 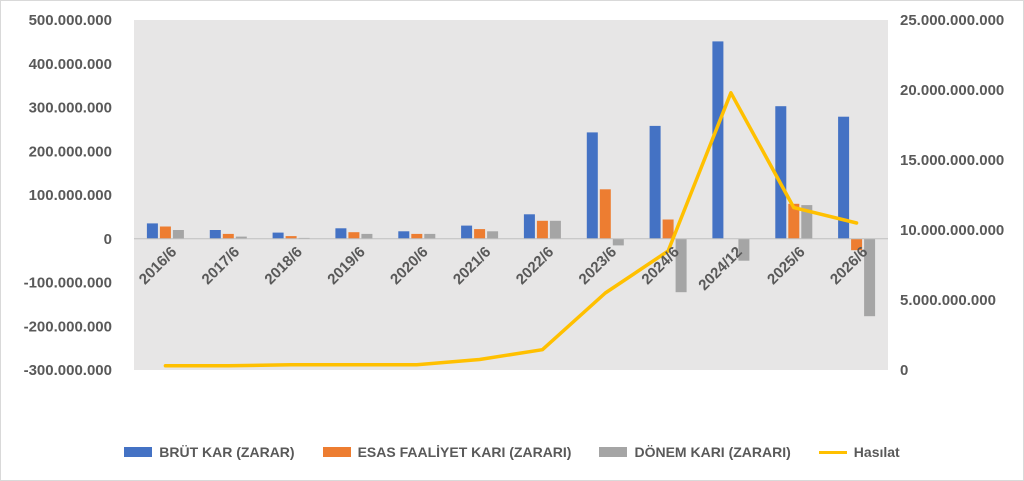 What do you see at coordinates (70, 151) in the screenshot?
I see `y-left-tick-label: 200.000.000` at bounding box center [70, 151].